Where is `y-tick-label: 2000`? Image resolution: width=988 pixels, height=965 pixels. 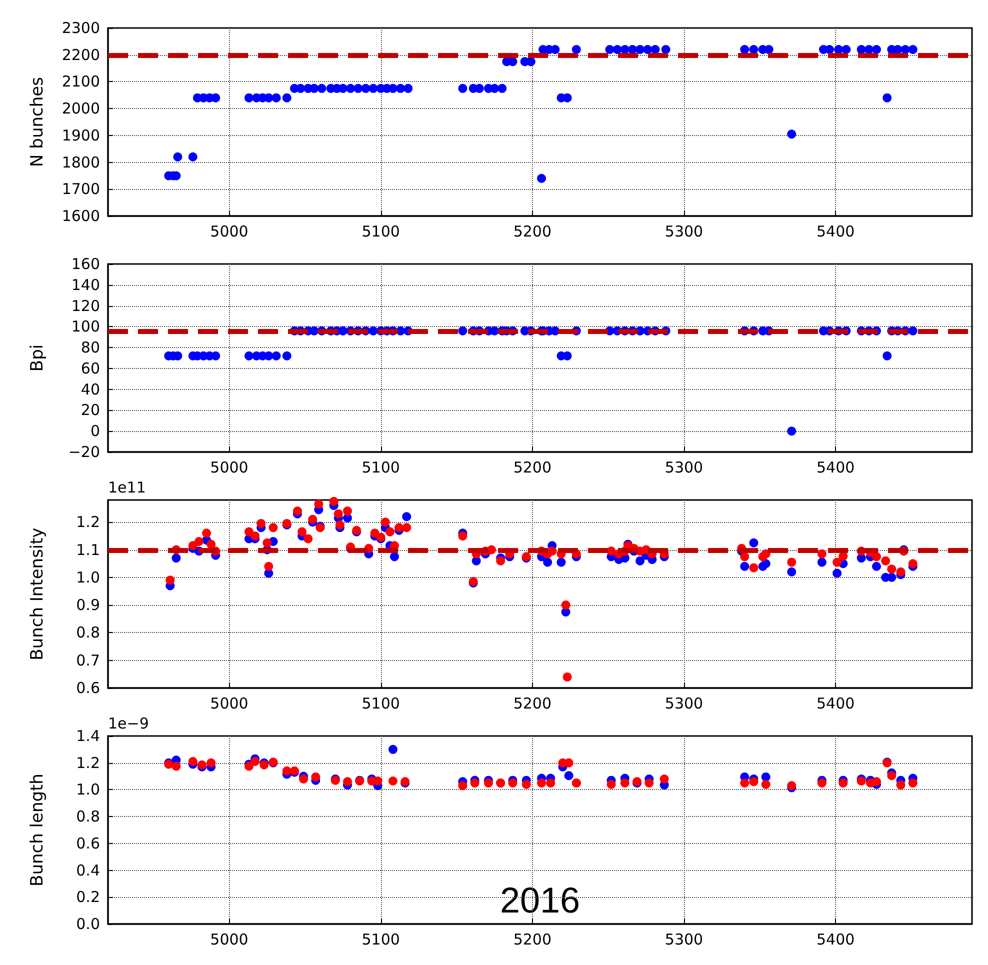
y-tick-label: 2000 is located at coordinates (81, 109).